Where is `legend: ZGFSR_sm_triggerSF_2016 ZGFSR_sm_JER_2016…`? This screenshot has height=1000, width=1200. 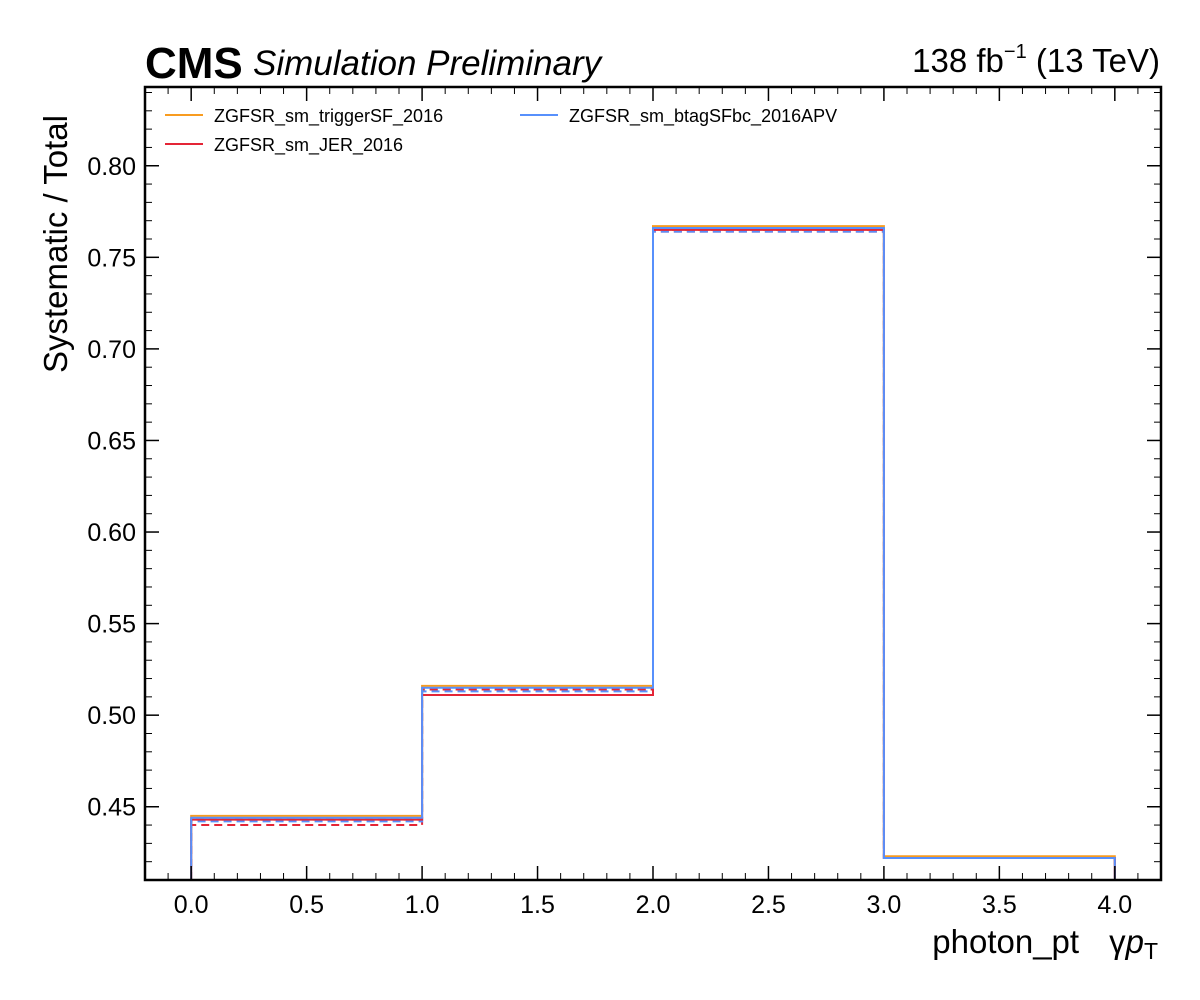 legend: ZGFSR_sm_triggerSF_2016 ZGFSR_sm_JER_2016… is located at coordinates (501, 131).